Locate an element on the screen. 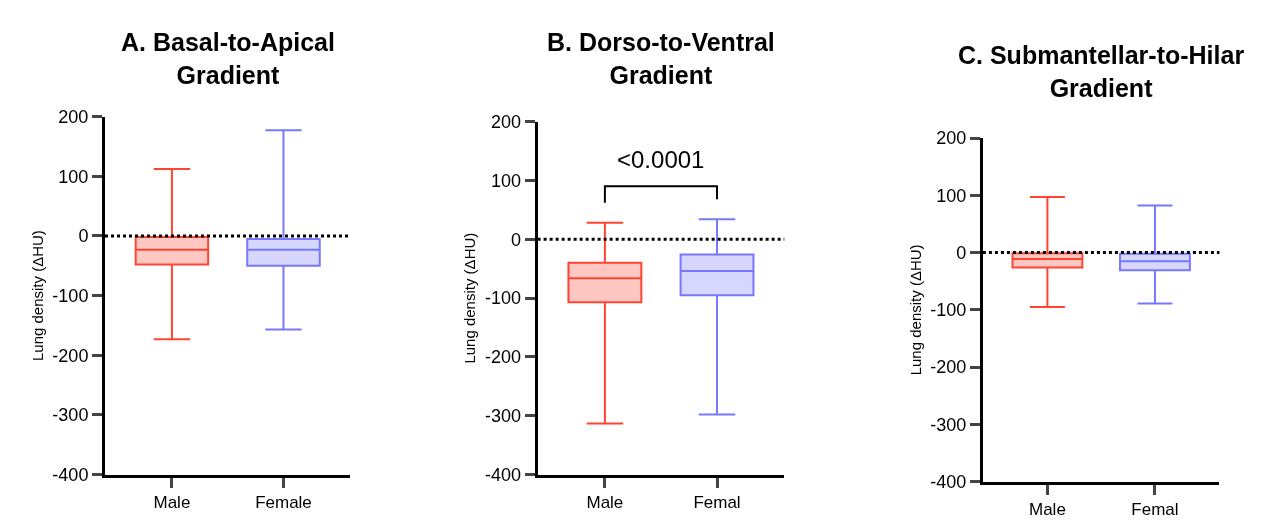 The height and width of the screenshot is (530, 1265). chart-title: B. Dorso-to-Ventral Gradient is located at coordinates (661, 58).